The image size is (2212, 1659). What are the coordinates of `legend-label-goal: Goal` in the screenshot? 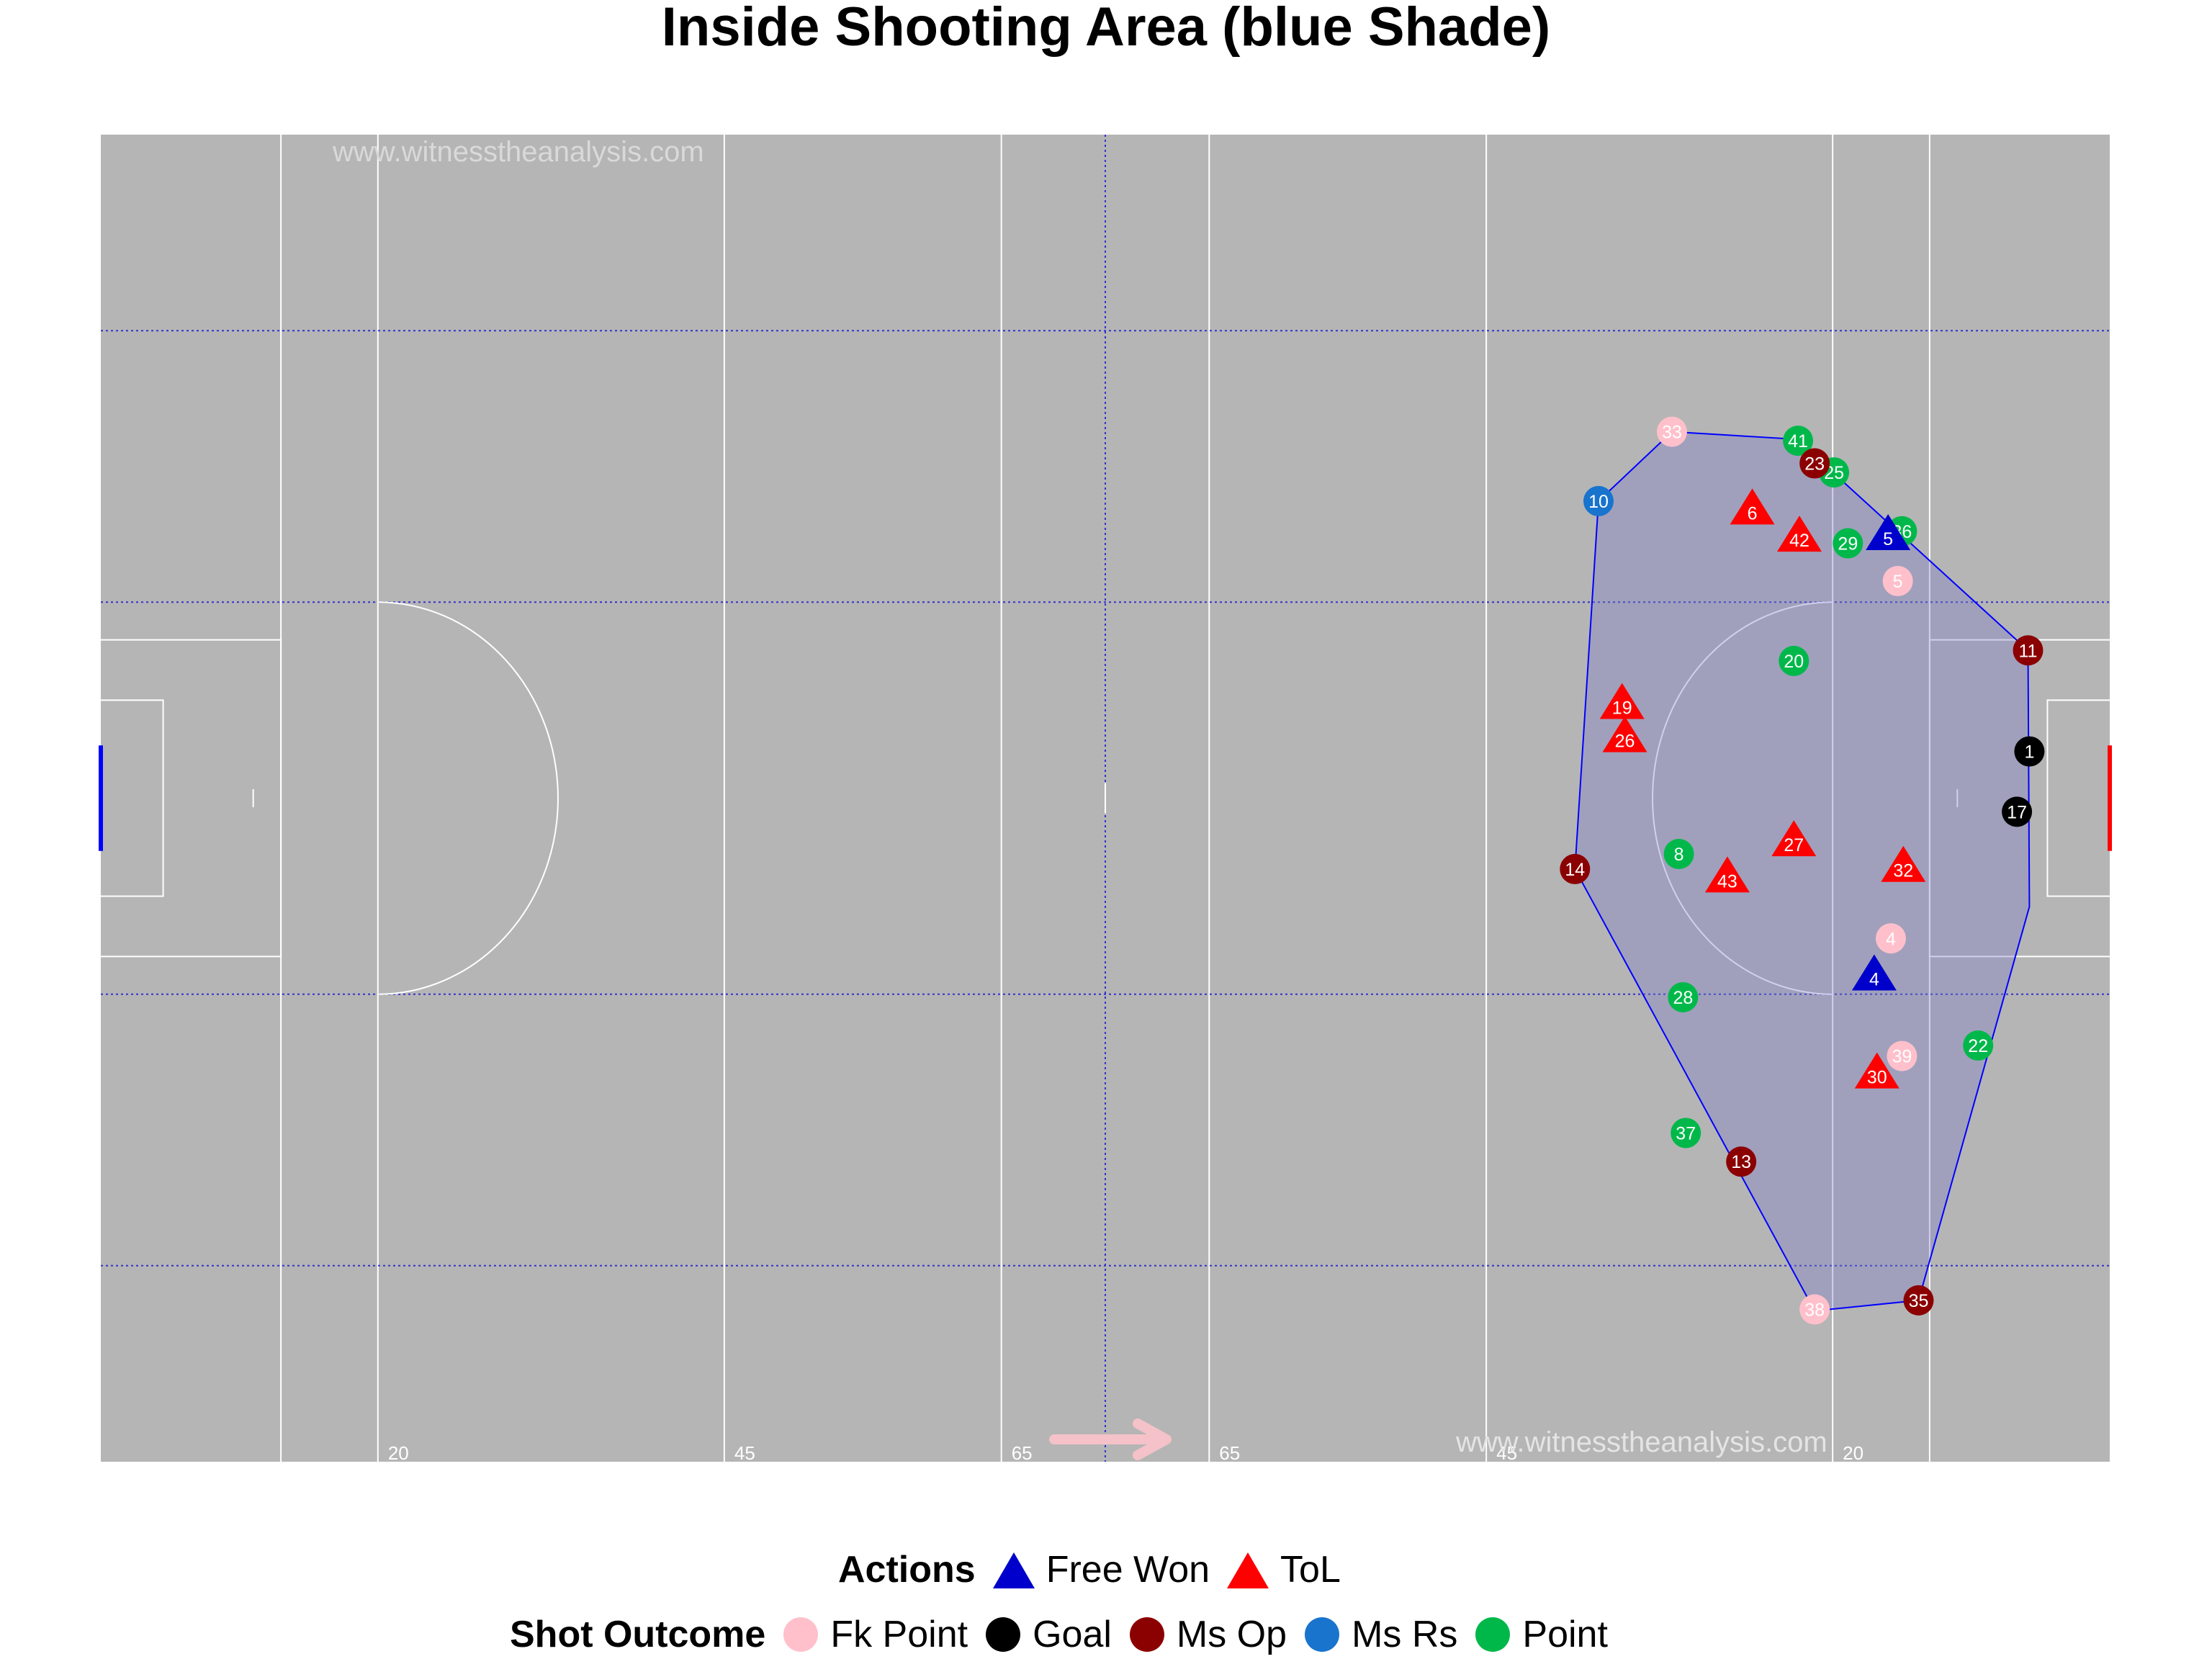 It's located at (1072, 1635).